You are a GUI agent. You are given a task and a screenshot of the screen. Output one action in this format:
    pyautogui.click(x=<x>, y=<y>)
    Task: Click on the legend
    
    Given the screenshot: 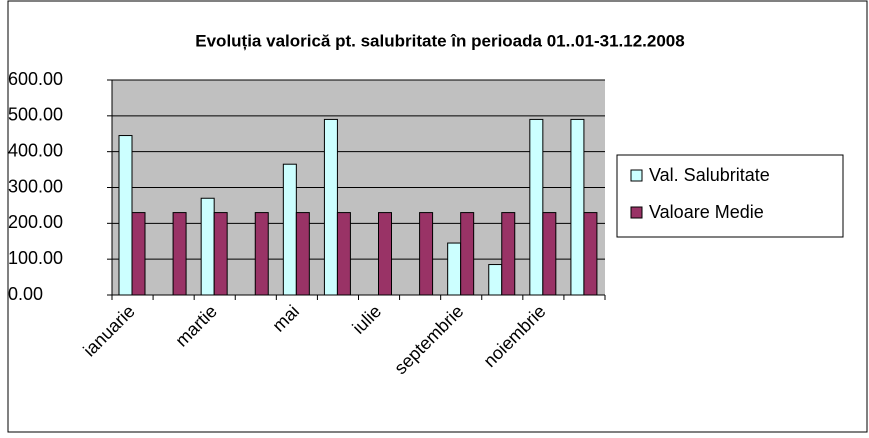 What is the action you would take?
    pyautogui.click(x=730, y=196)
    